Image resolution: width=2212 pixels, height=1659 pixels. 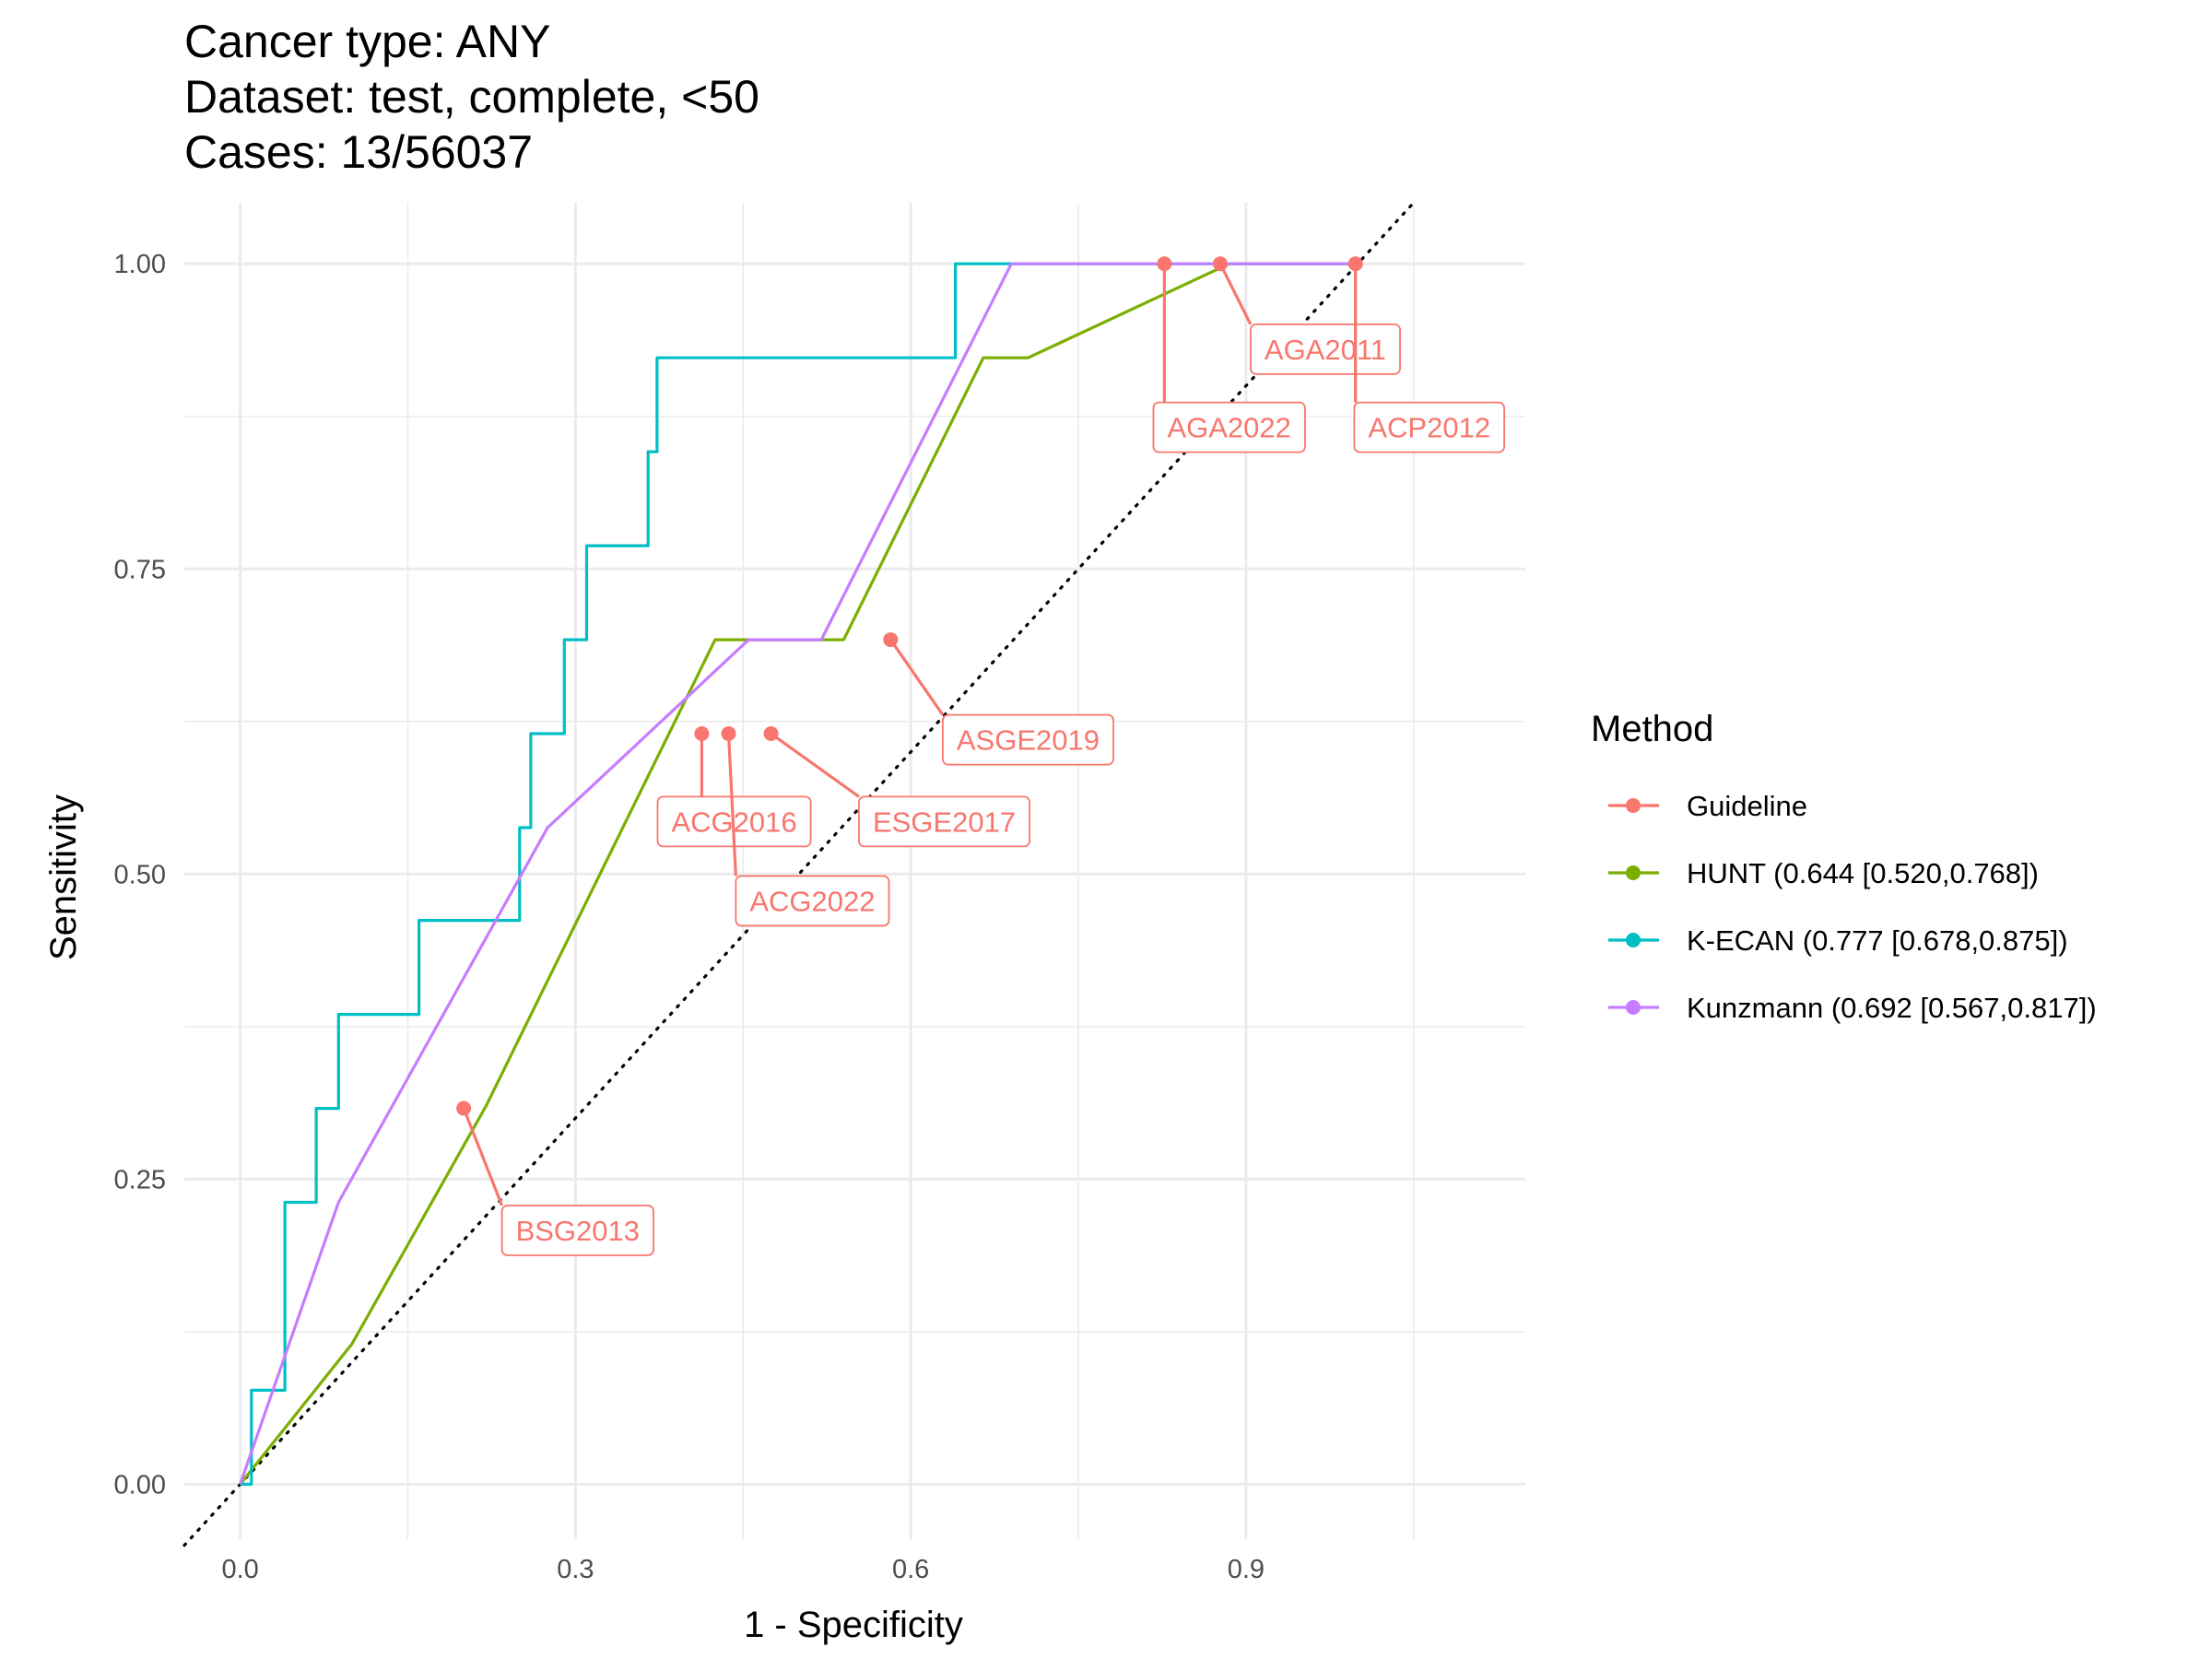 I want to click on guideline-label-text: ACP2012, so click(x=1429, y=428).